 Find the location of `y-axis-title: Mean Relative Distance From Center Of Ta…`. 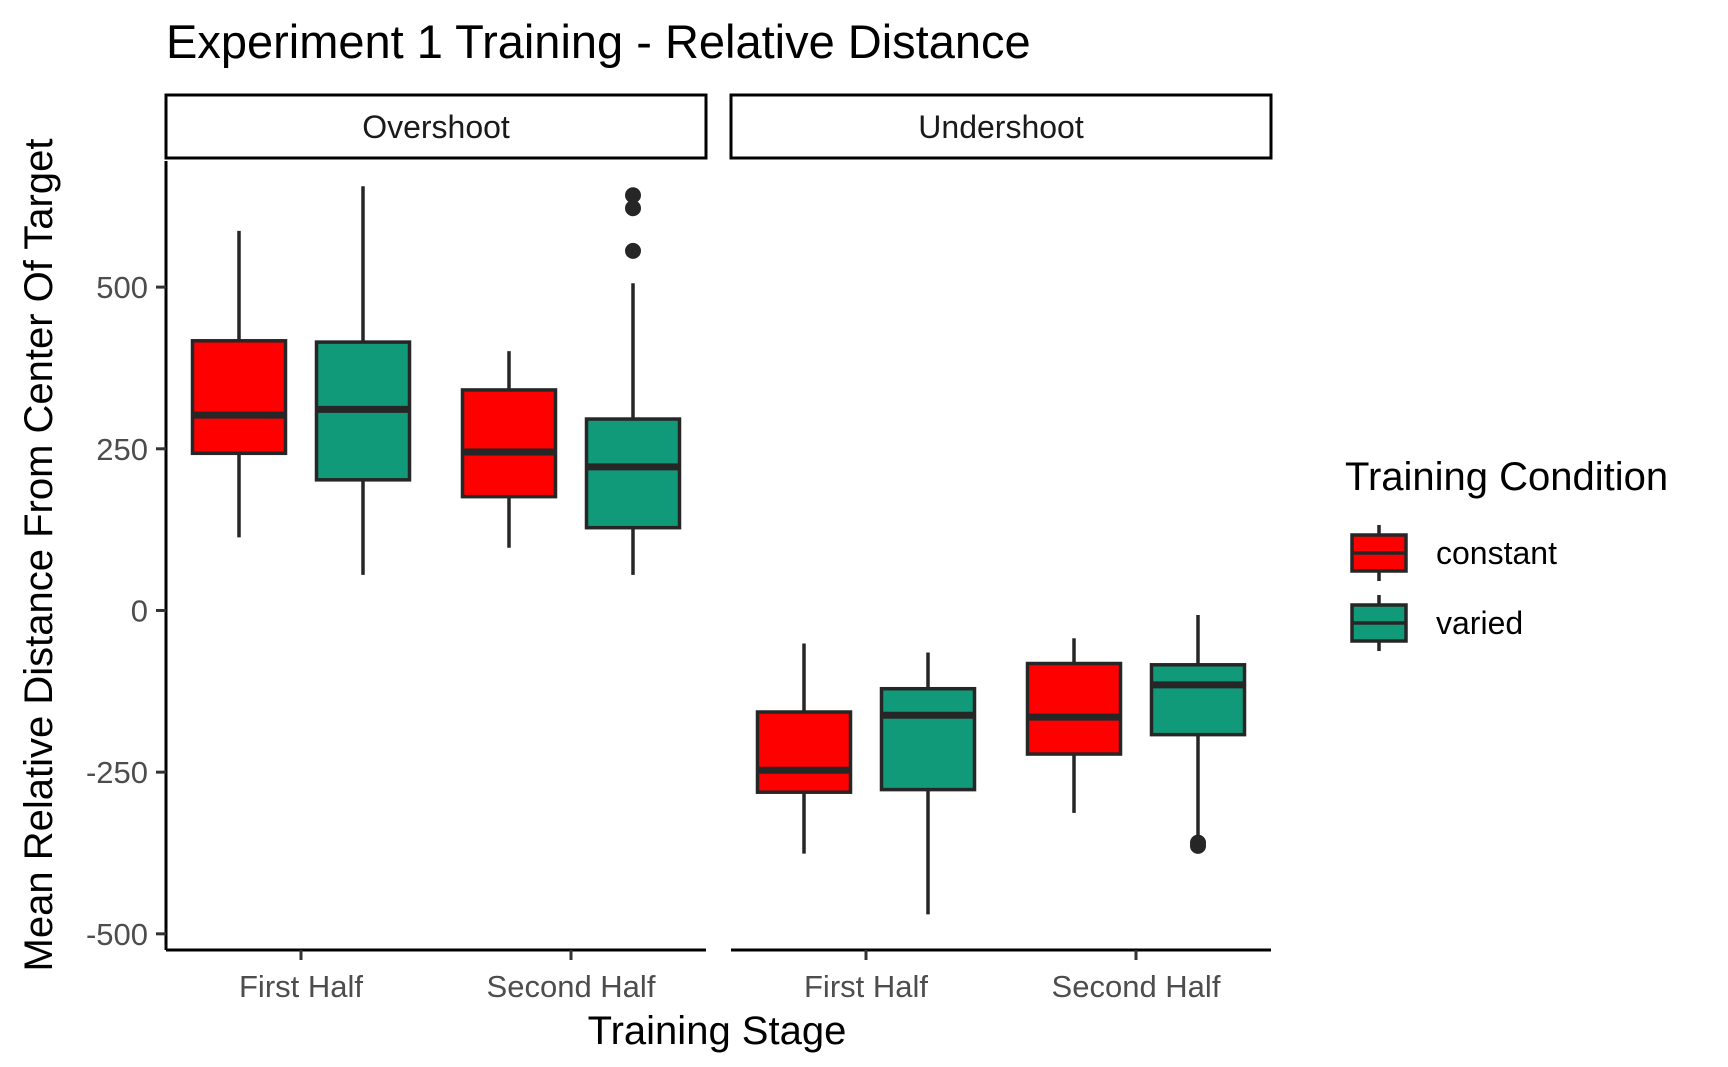

y-axis-title: Mean Relative Distance From Center Of Ta… is located at coordinates (39, 555).